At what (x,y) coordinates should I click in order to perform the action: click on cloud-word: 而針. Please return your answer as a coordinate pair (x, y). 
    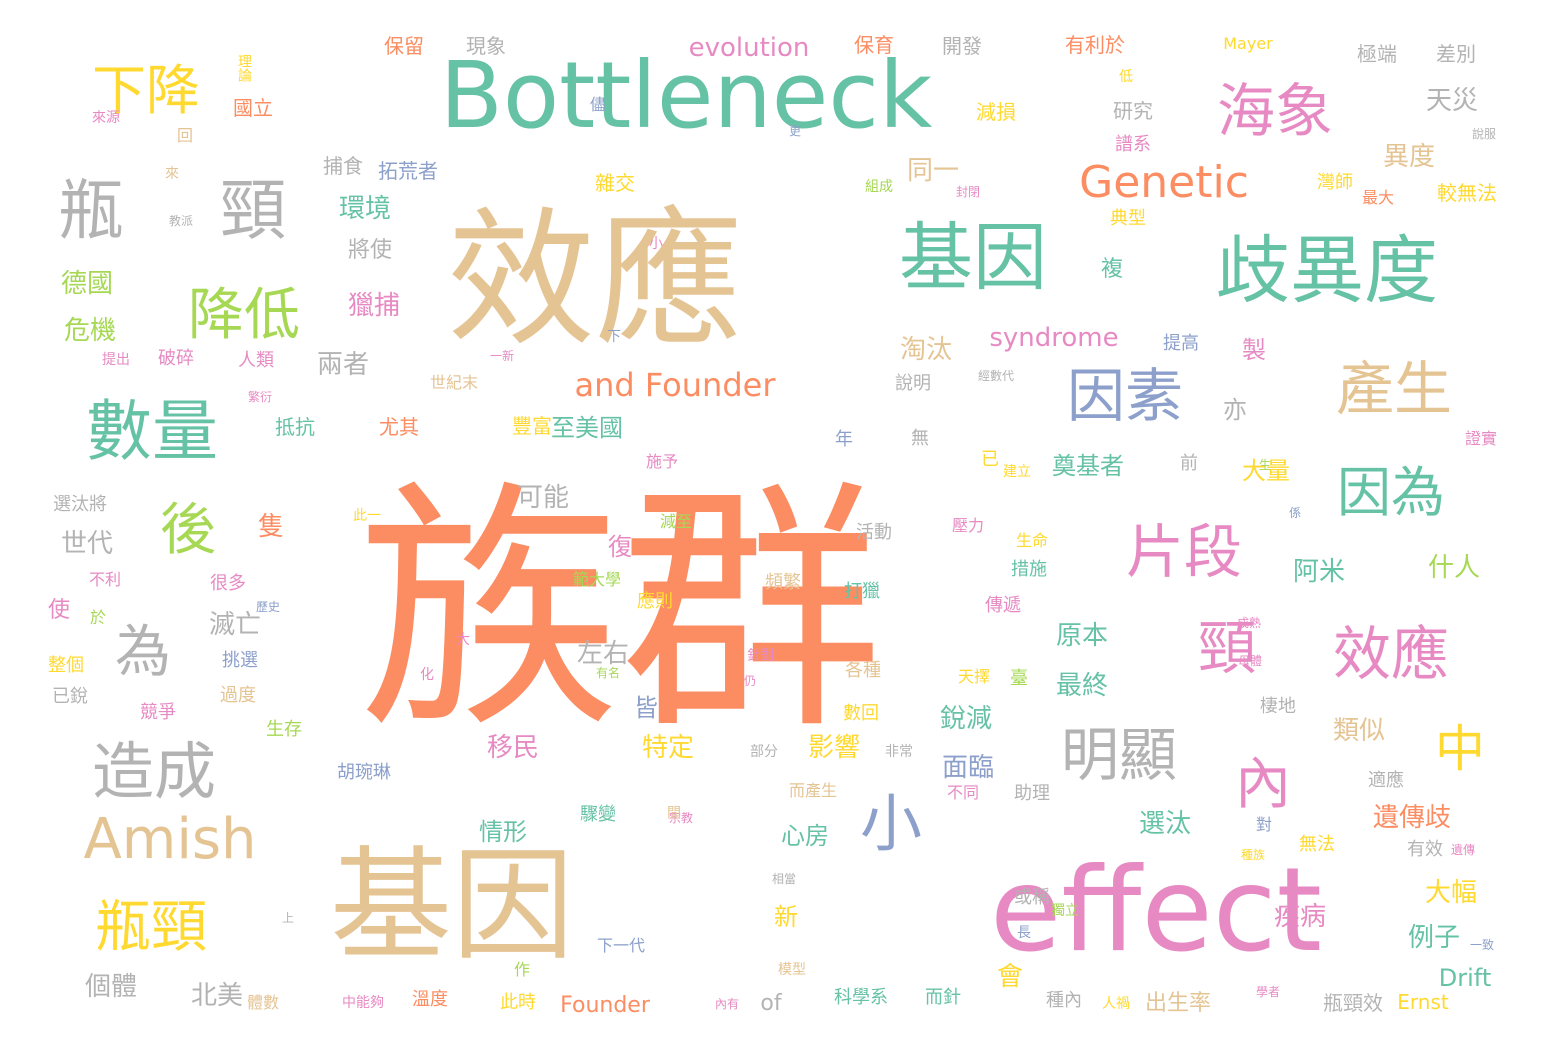
    Looking at the image, I should click on (943, 997).